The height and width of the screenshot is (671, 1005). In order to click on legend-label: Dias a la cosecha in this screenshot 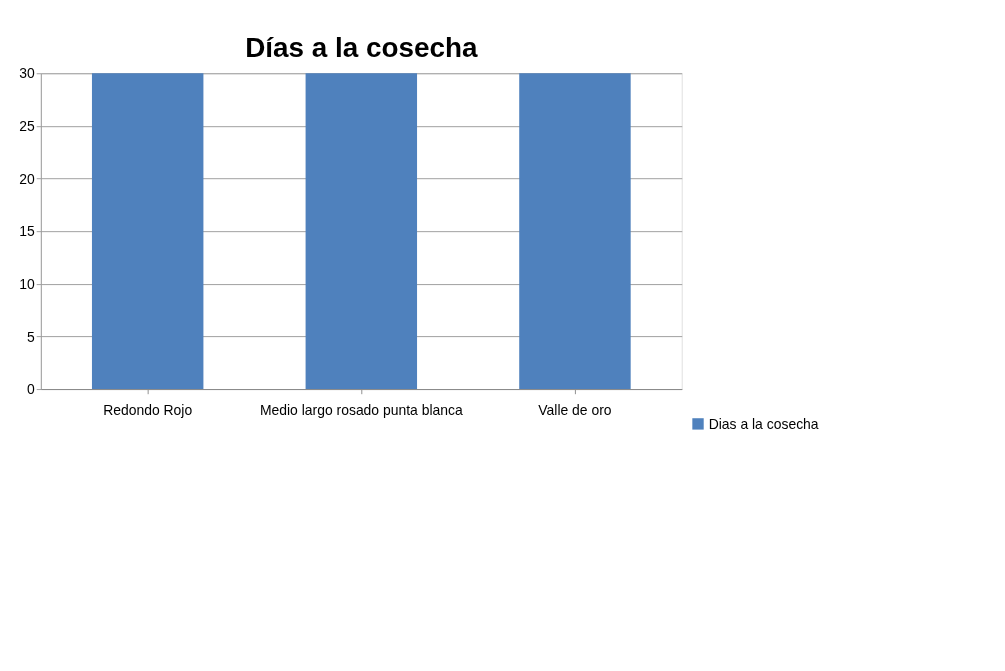, I will do `click(763, 423)`.